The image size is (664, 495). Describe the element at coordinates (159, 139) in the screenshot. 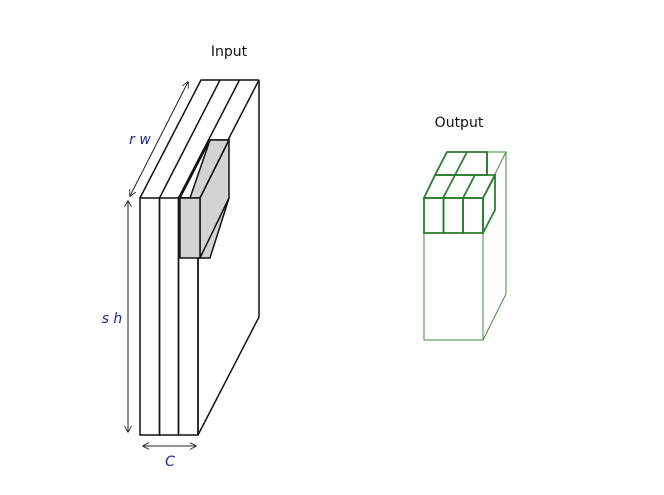

I see `width-dimension-arrow` at that location.